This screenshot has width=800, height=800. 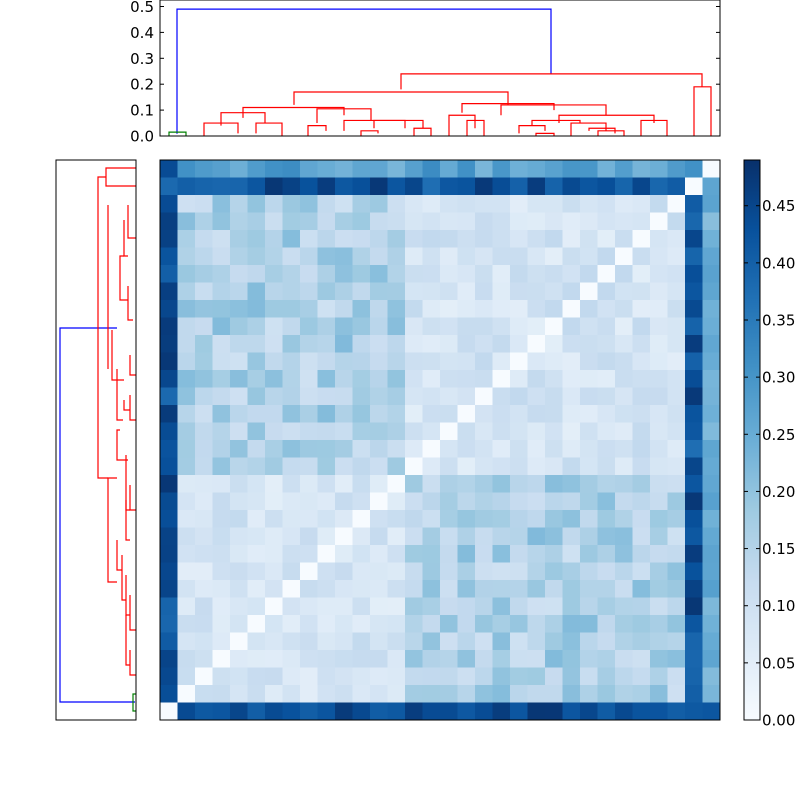 What do you see at coordinates (778, 263) in the screenshot?
I see `colorbar-tick-label: 0.40` at bounding box center [778, 263].